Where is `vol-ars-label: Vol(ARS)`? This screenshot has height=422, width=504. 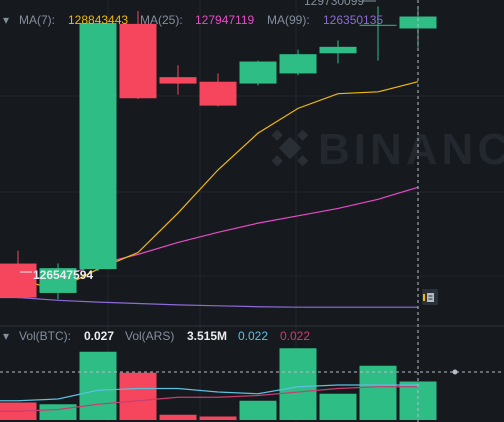
vol-ars-label: Vol(ARS) is located at coordinates (149, 336).